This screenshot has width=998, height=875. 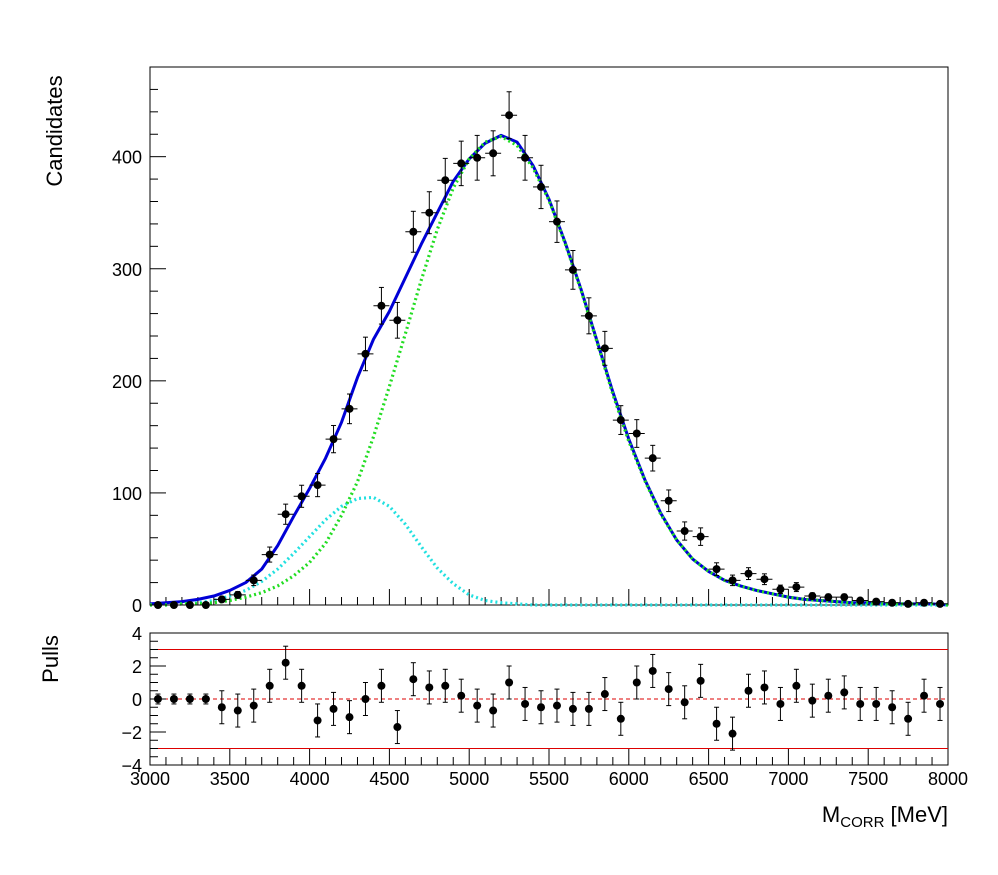 I want to click on x-tick-label: 7500, so click(x=868, y=779).